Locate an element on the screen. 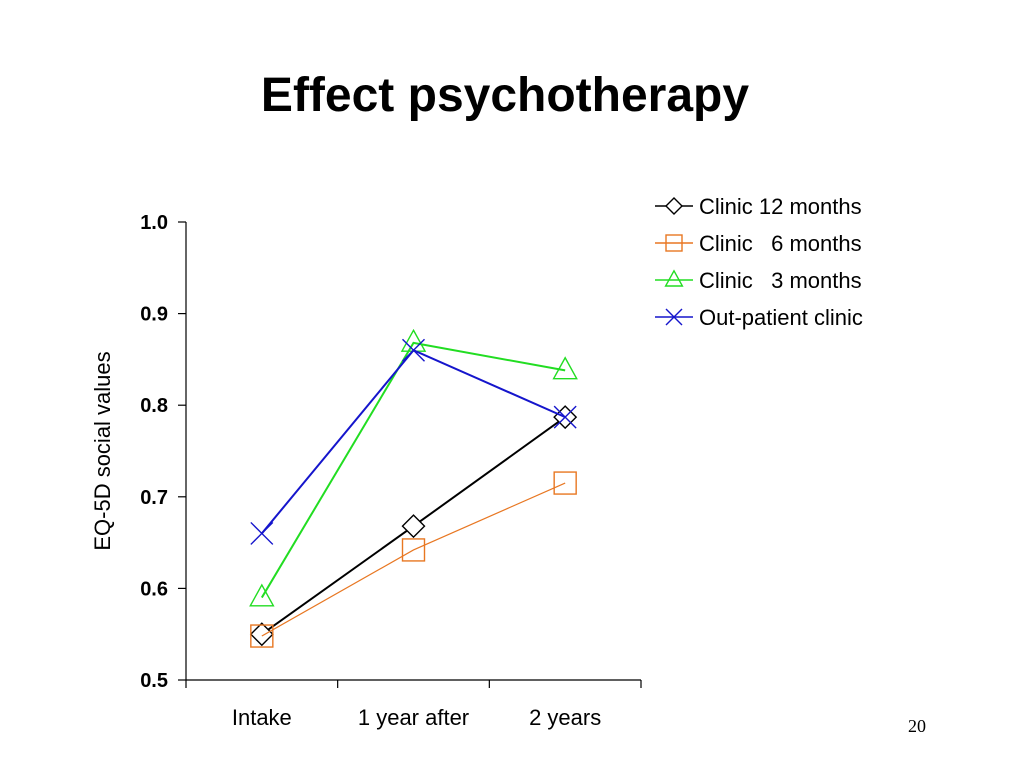  slide-title: Effect psychotherapy is located at coordinates (505, 95).